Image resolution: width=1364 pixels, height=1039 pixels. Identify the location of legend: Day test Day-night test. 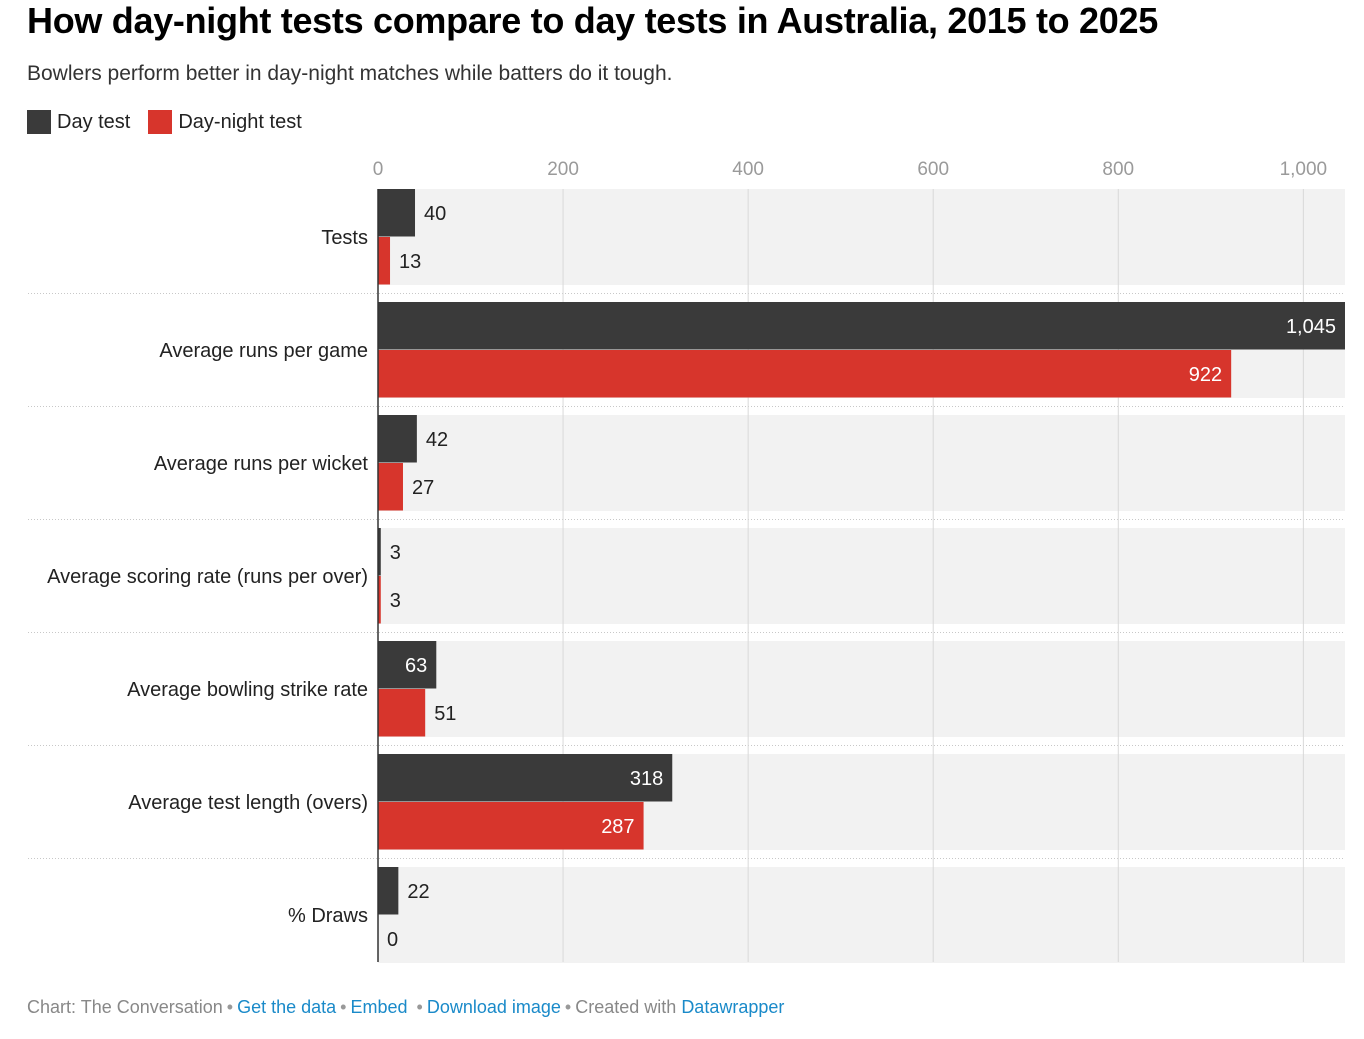
(173, 122).